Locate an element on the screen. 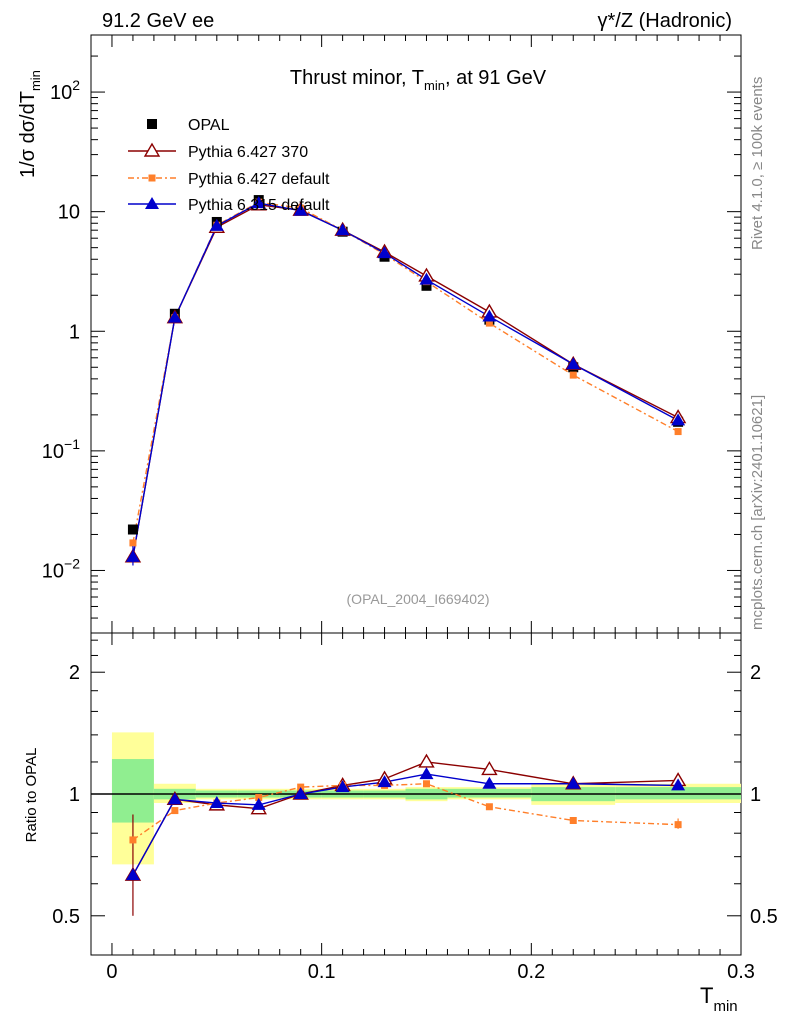 The image size is (786, 1024). rivet-label: Rivet 4.1.0, ≥ 100k events is located at coordinates (757, 163).